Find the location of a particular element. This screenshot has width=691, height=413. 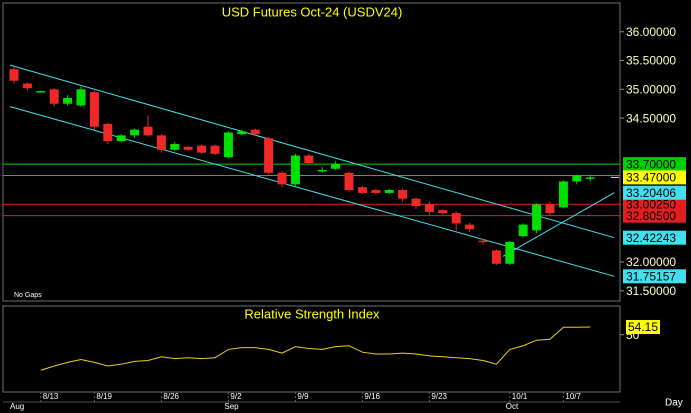

x-tick-label: 9/2 is located at coordinates (236, 396).